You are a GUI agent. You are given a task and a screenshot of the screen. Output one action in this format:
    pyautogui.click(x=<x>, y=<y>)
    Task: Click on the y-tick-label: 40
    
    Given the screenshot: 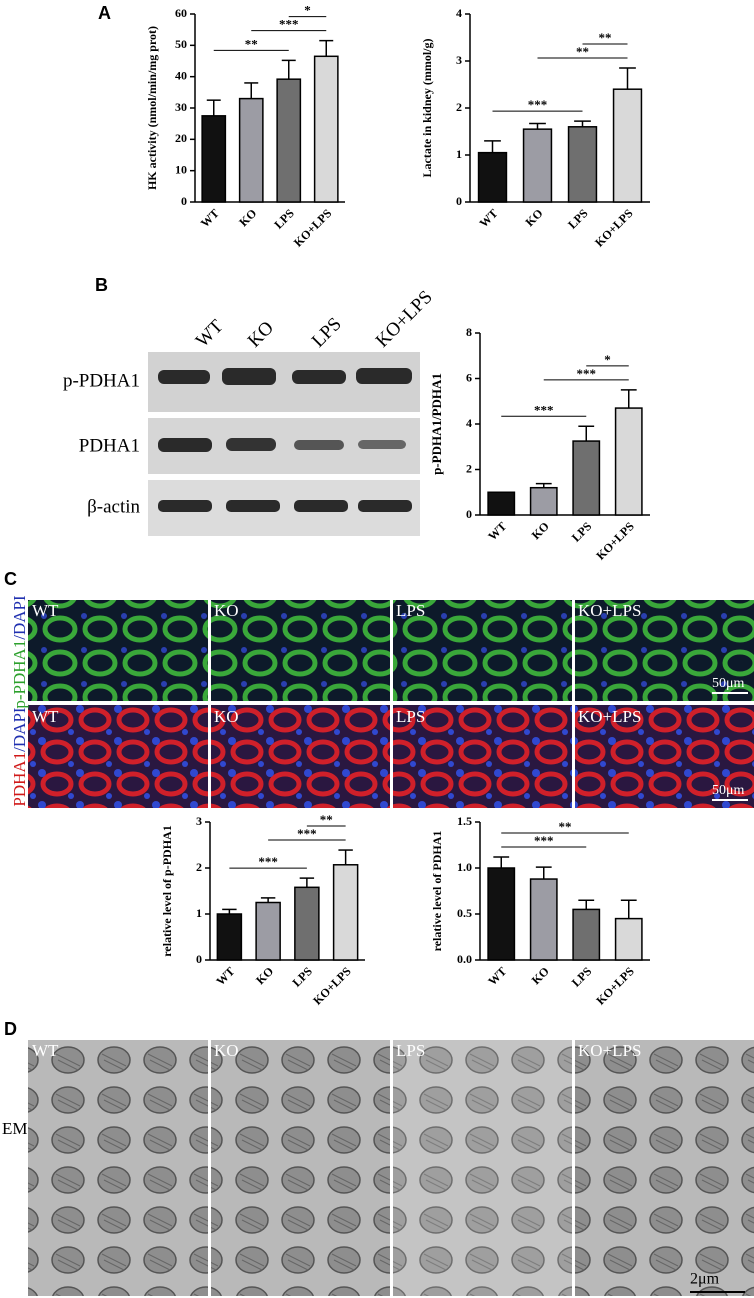 What is the action you would take?
    pyautogui.click(x=181, y=75)
    